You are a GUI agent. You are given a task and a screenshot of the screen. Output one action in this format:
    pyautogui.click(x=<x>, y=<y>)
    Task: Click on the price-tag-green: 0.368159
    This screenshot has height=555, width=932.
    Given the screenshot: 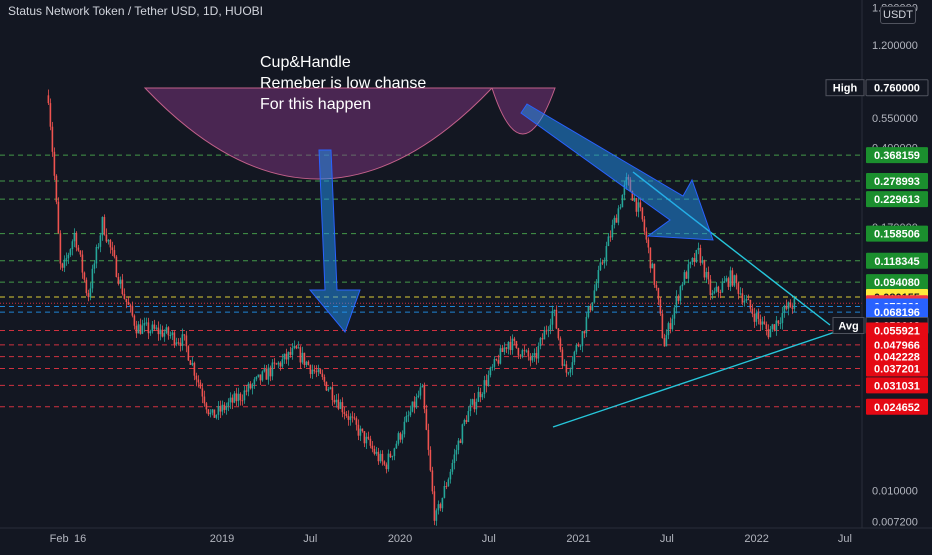 What is the action you would take?
    pyautogui.click(x=897, y=155)
    